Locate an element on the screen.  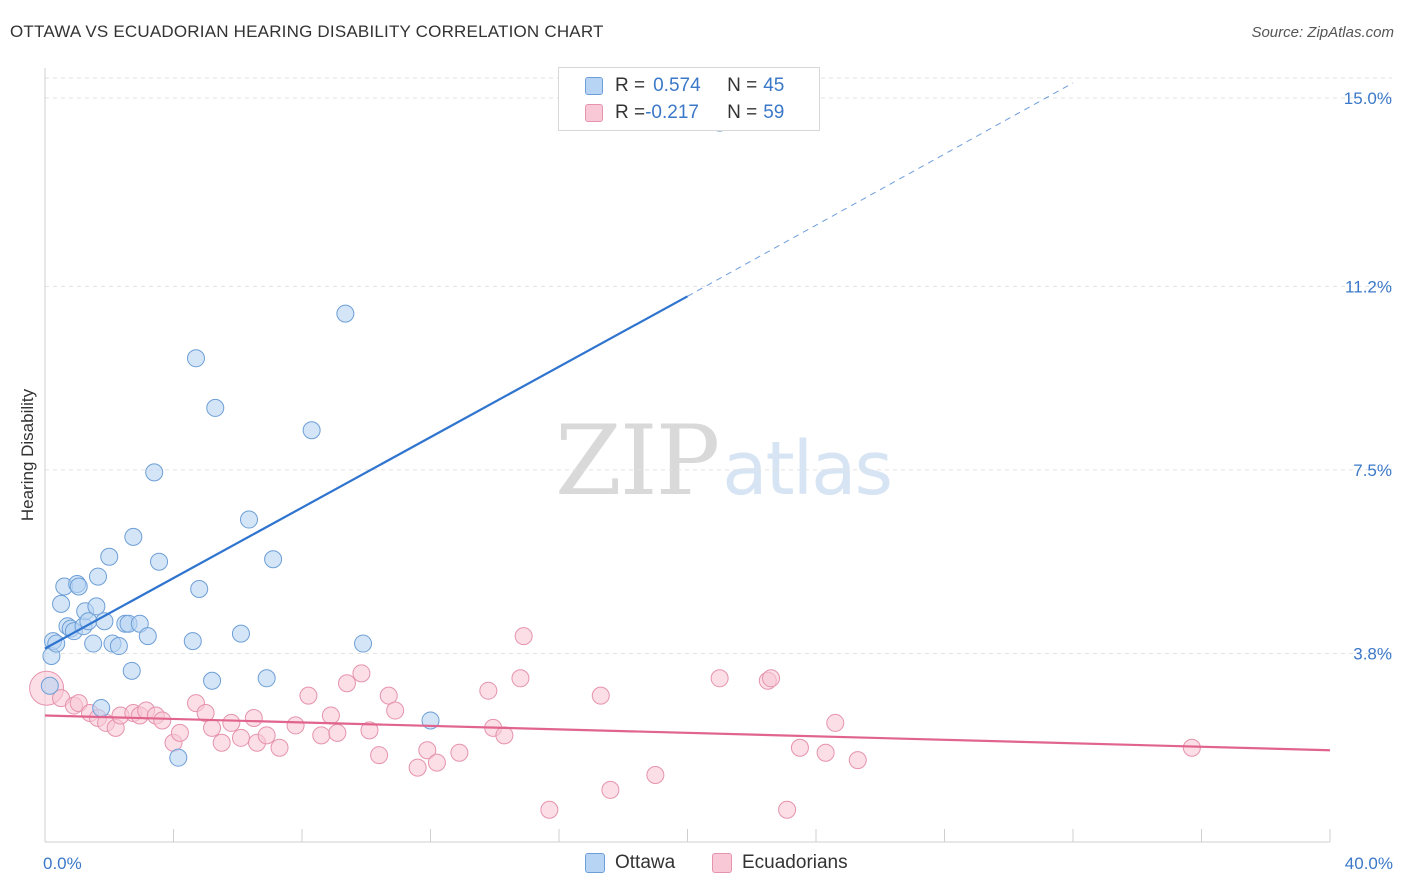
ottawa-trend-extension is located at coordinates (880, 189).